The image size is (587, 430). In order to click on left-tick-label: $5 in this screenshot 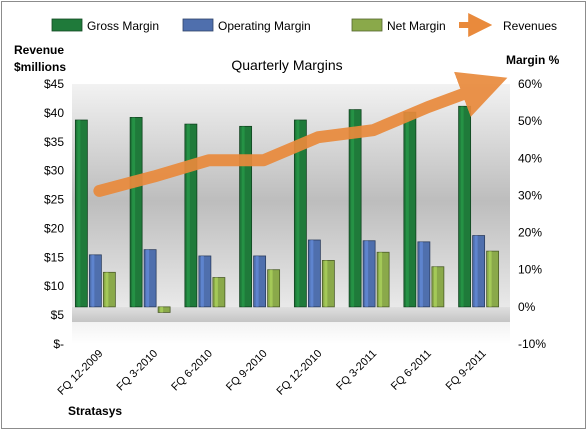, I will do `click(58, 315)`.